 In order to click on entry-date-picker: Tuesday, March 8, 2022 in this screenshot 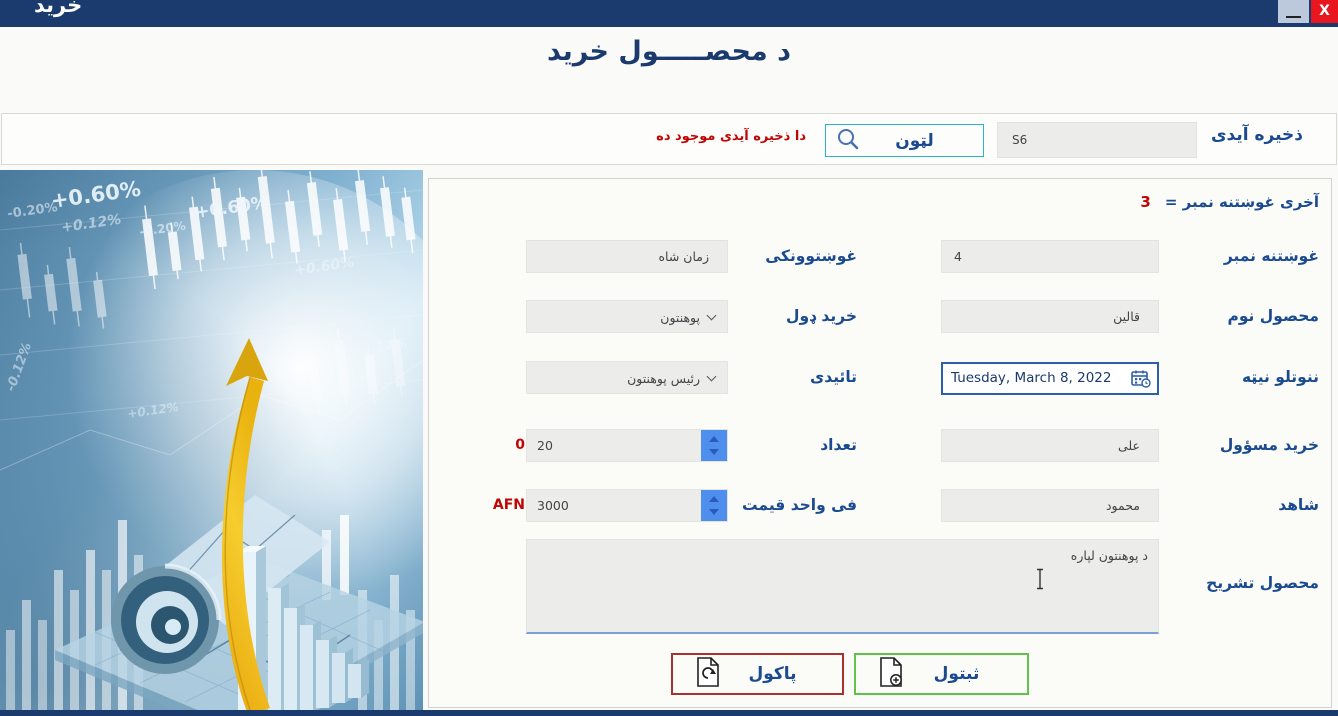, I will do `click(1050, 378)`.